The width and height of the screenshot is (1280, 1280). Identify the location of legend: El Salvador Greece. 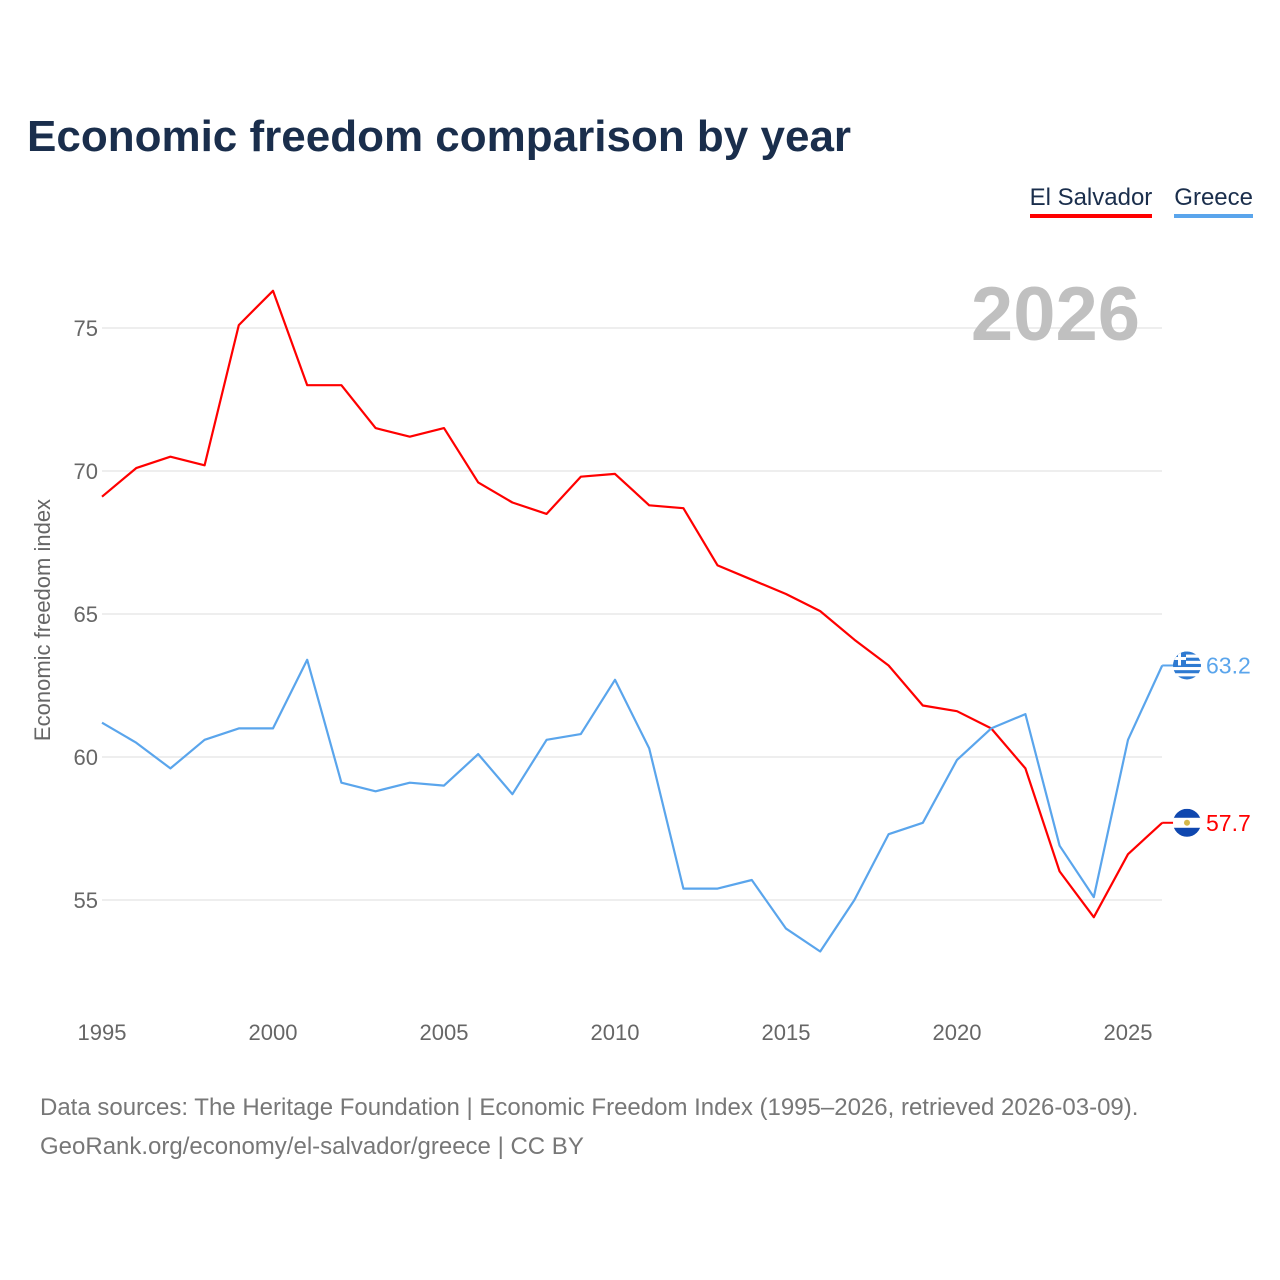
(1141, 201).